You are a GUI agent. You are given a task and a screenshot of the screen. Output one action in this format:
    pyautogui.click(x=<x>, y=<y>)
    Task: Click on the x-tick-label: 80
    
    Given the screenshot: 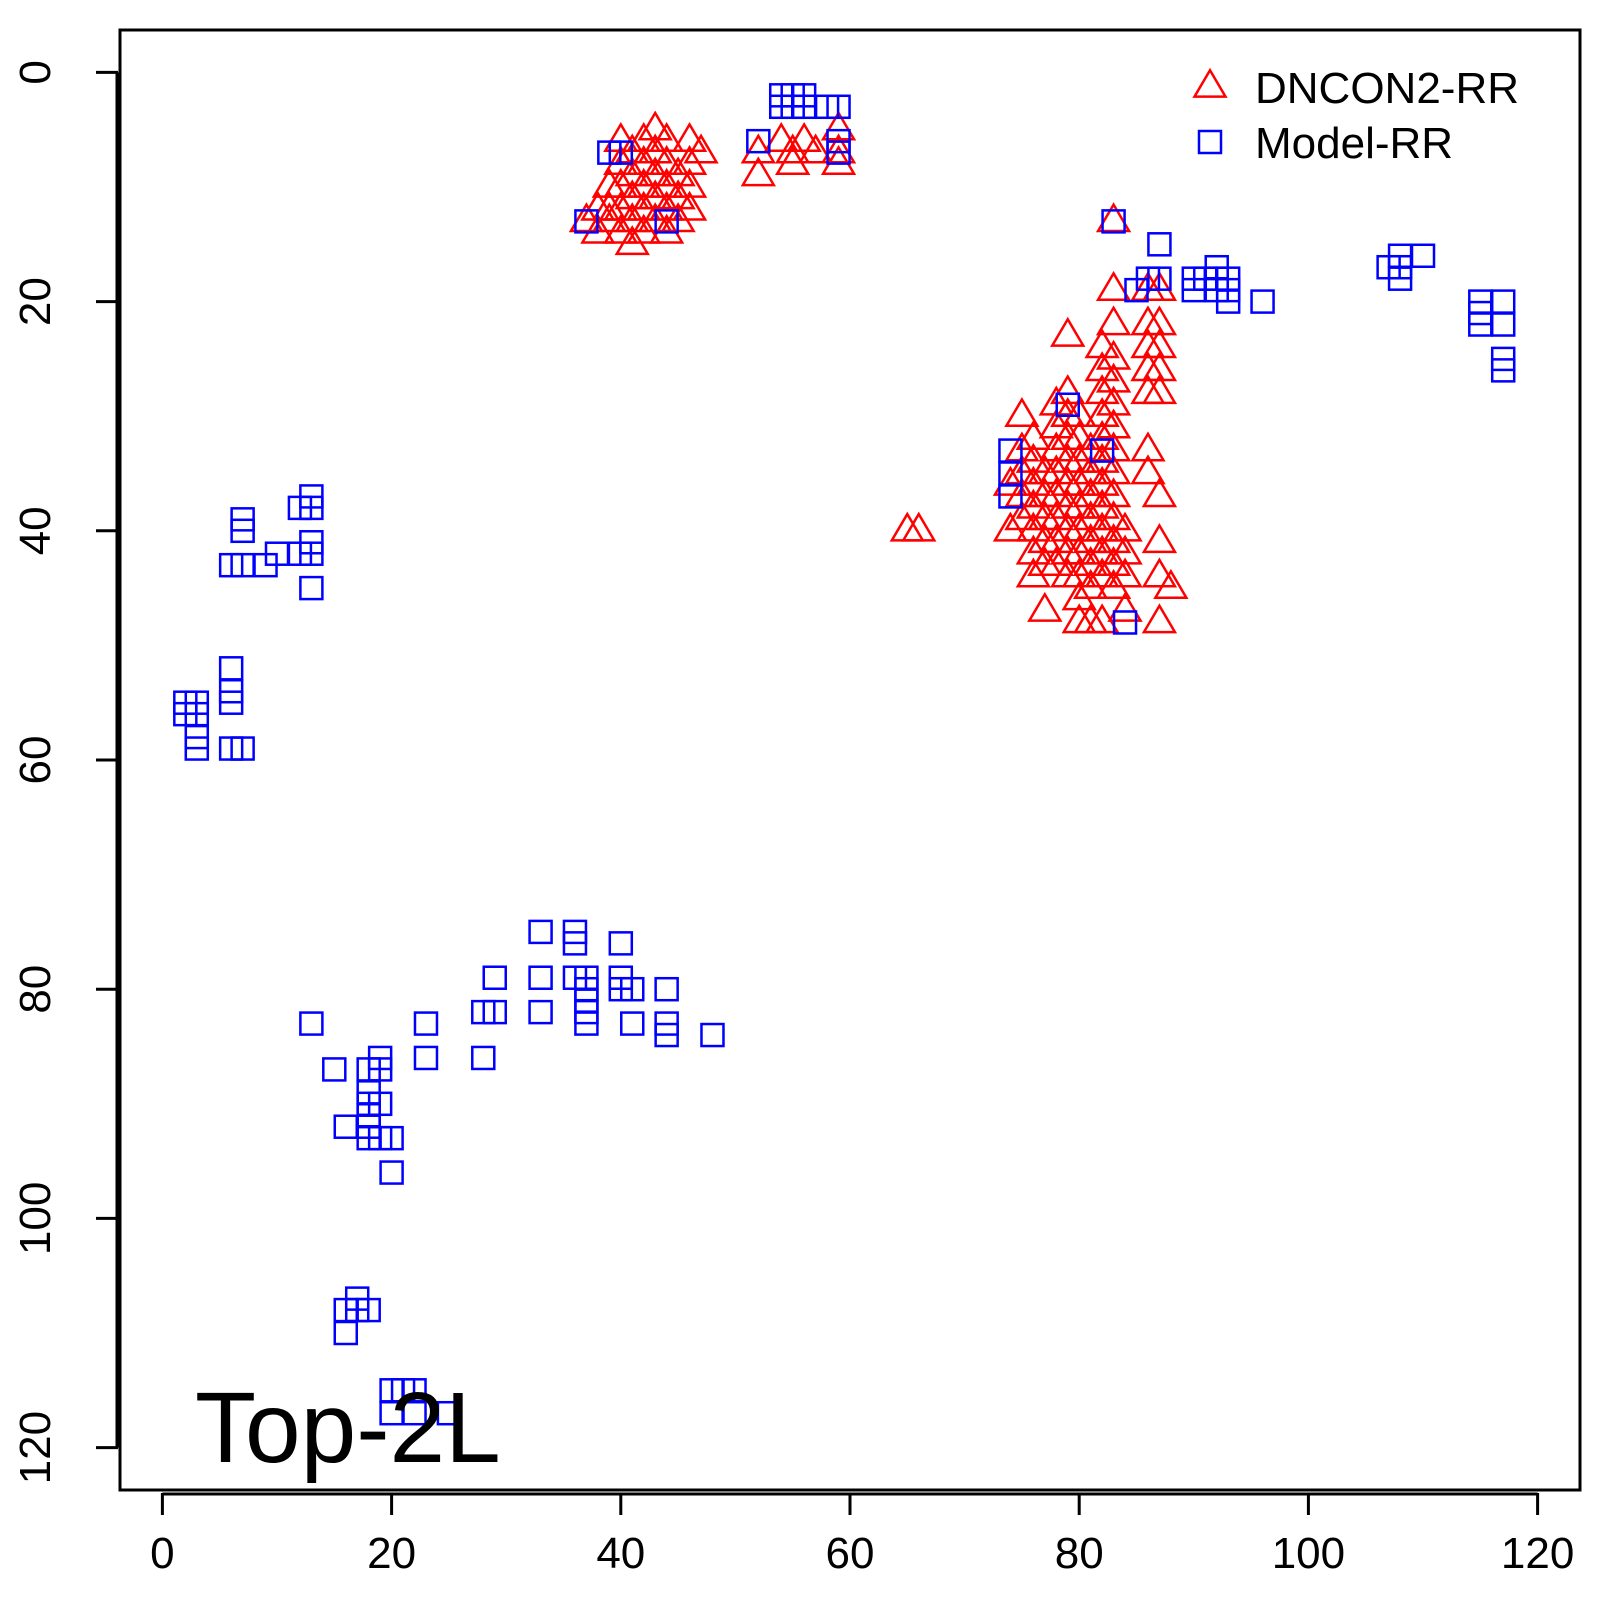 What is the action you would take?
    pyautogui.click(x=1079, y=1553)
    